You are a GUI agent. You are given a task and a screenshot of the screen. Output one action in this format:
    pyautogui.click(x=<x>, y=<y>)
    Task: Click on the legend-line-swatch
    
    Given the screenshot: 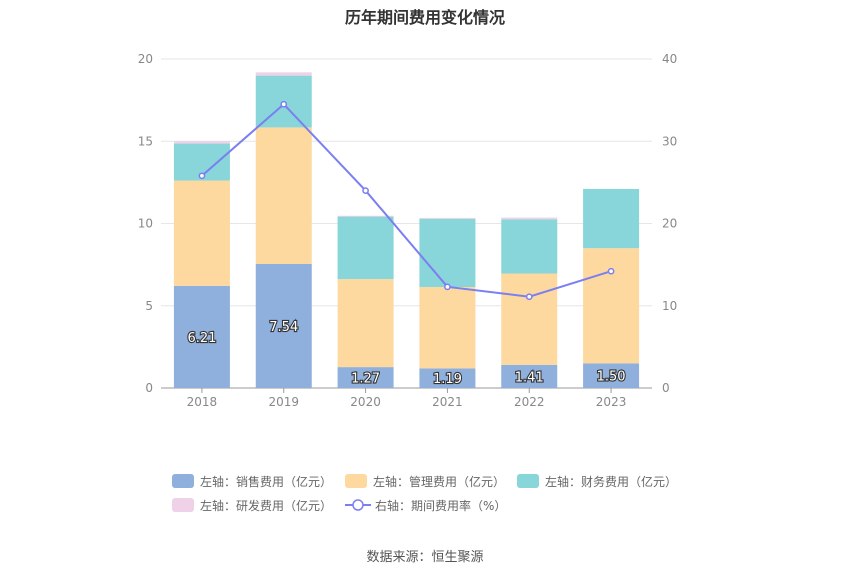 What is the action you would take?
    pyautogui.click(x=358, y=505)
    